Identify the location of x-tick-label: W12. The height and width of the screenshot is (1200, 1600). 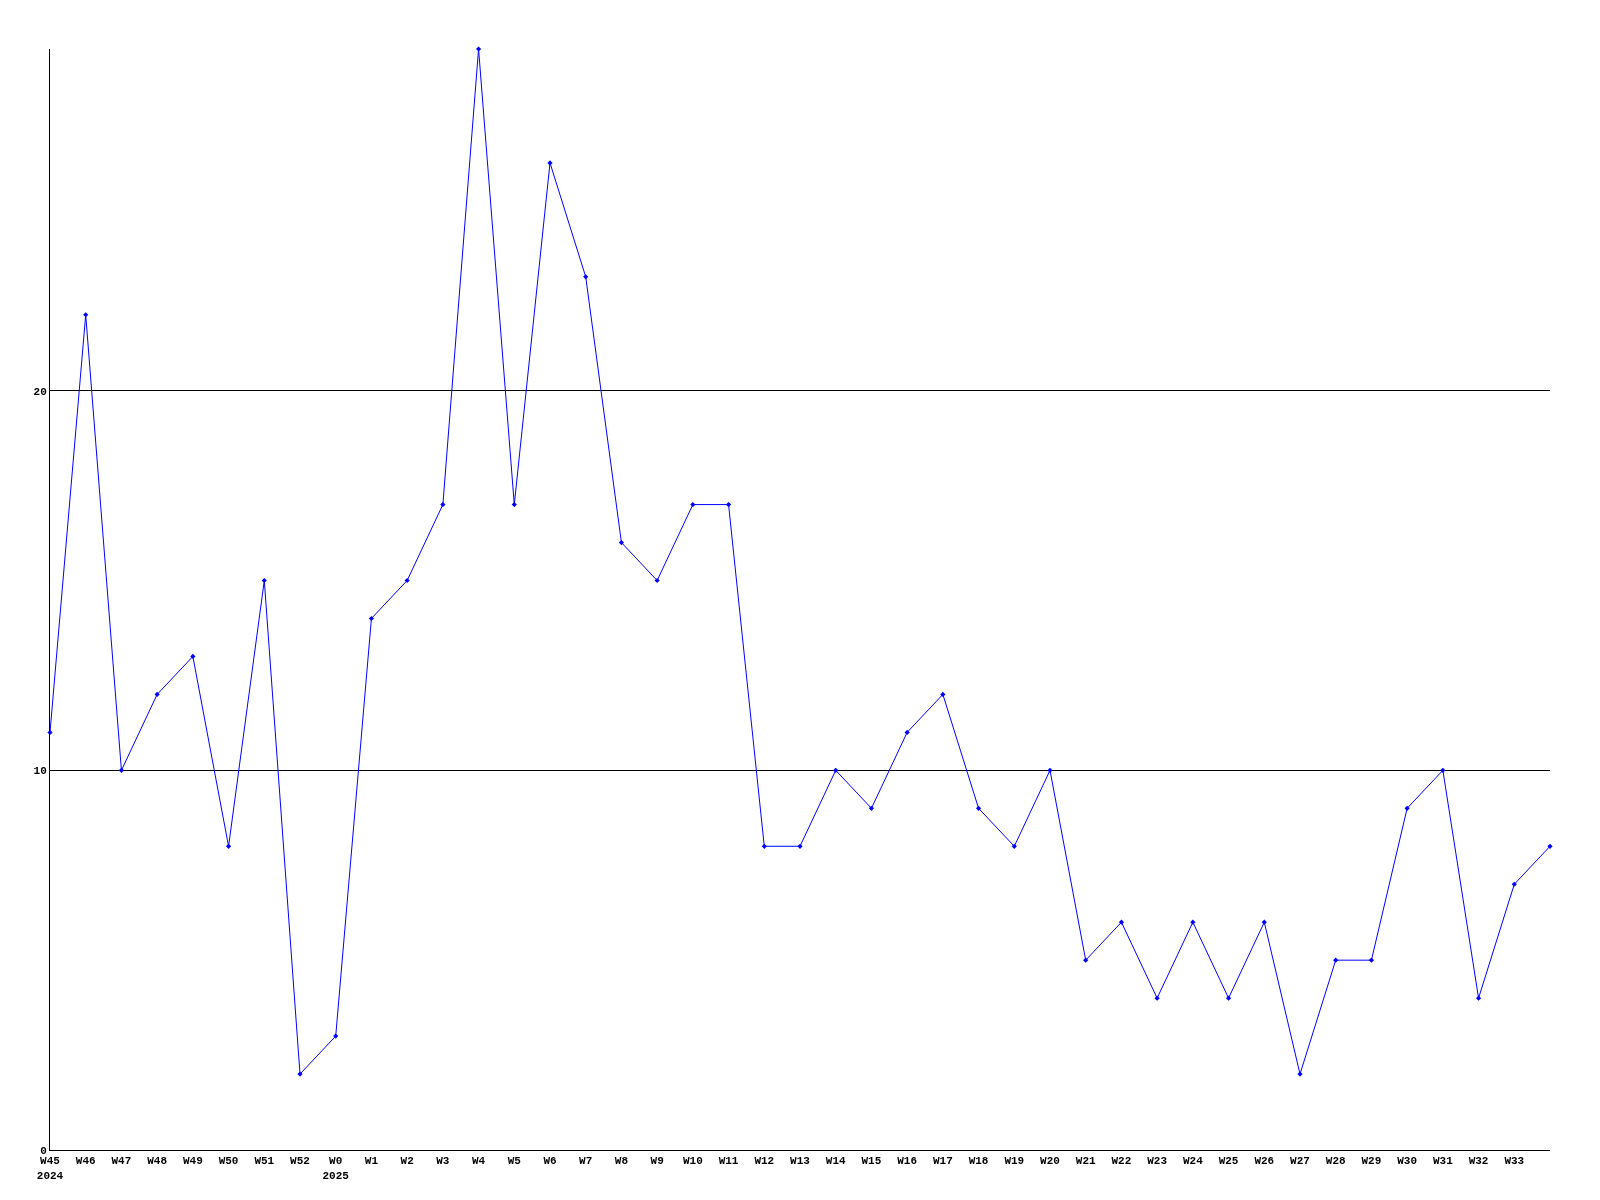
(764, 1161).